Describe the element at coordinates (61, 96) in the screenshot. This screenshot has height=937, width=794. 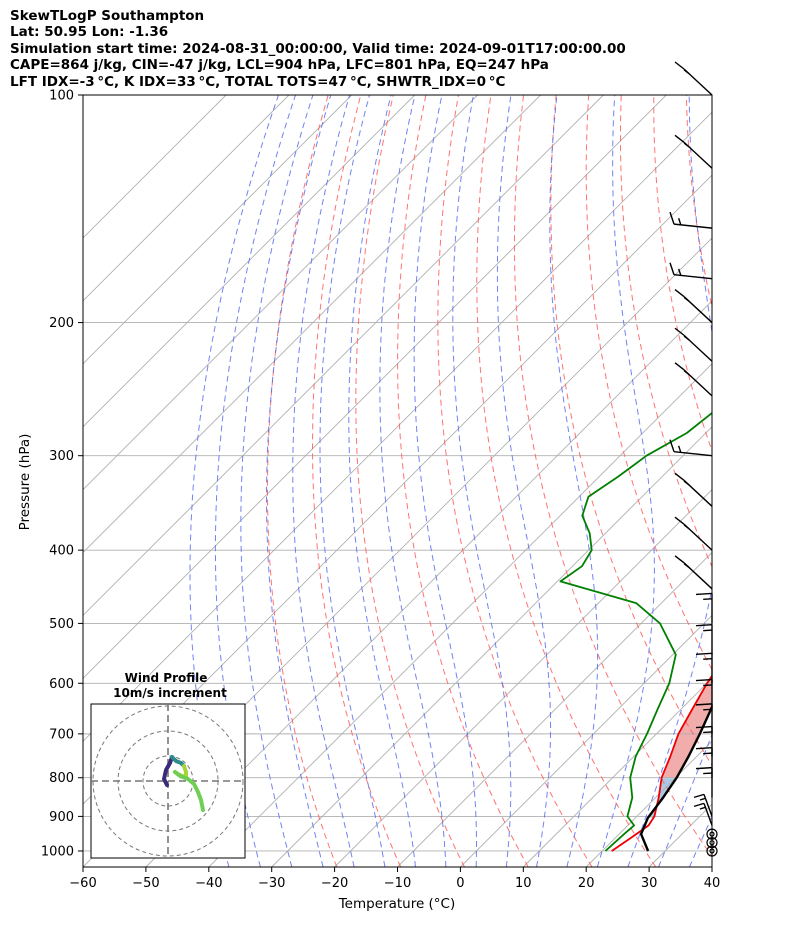
I see `y-tick-label: 100` at that location.